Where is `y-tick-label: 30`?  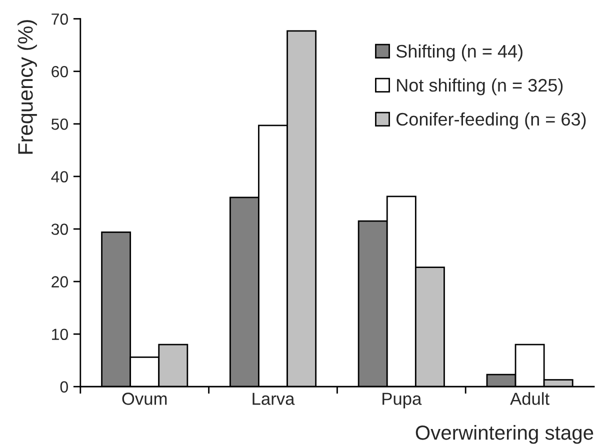 y-tick-label: 30 is located at coordinates (59, 229).